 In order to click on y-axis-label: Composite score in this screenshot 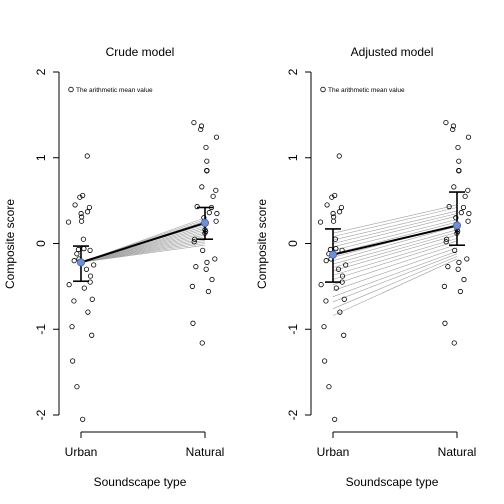, I will do `click(262, 244)`.